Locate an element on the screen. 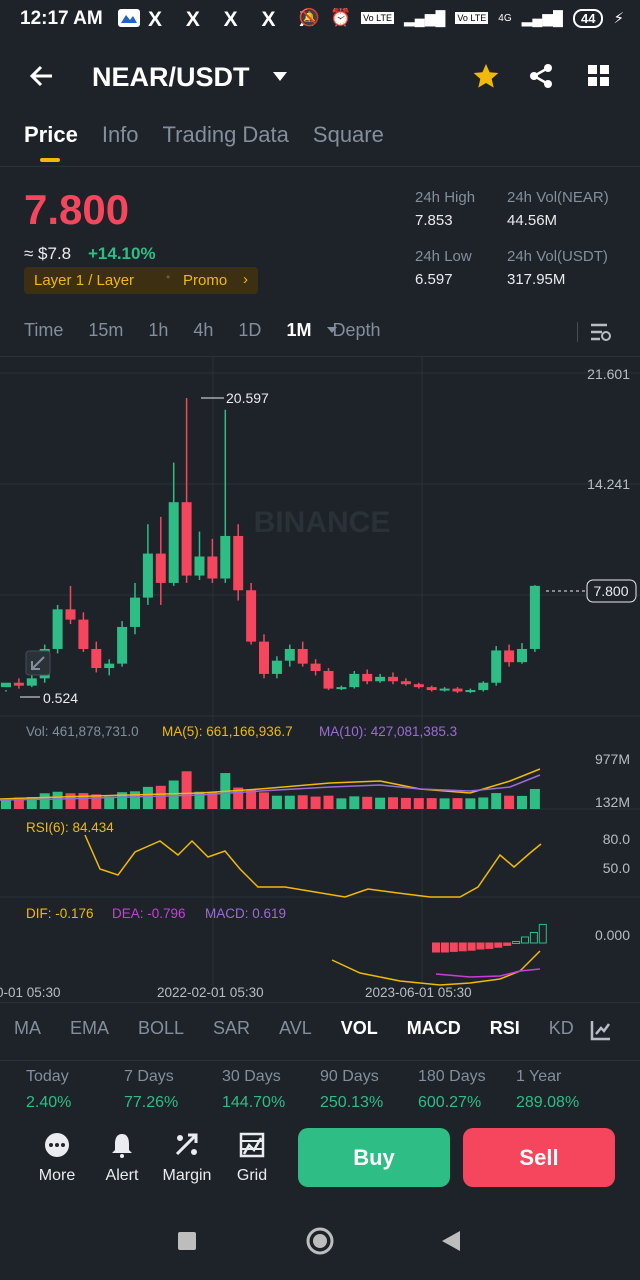 The width and height of the screenshot is (640, 1280). rsi-tick-50: 50.0 is located at coordinates (616, 868).